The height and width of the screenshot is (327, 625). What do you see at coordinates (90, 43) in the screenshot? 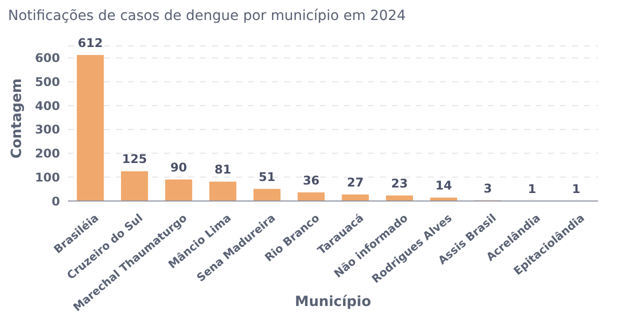
I see `data-label: 612` at bounding box center [90, 43].